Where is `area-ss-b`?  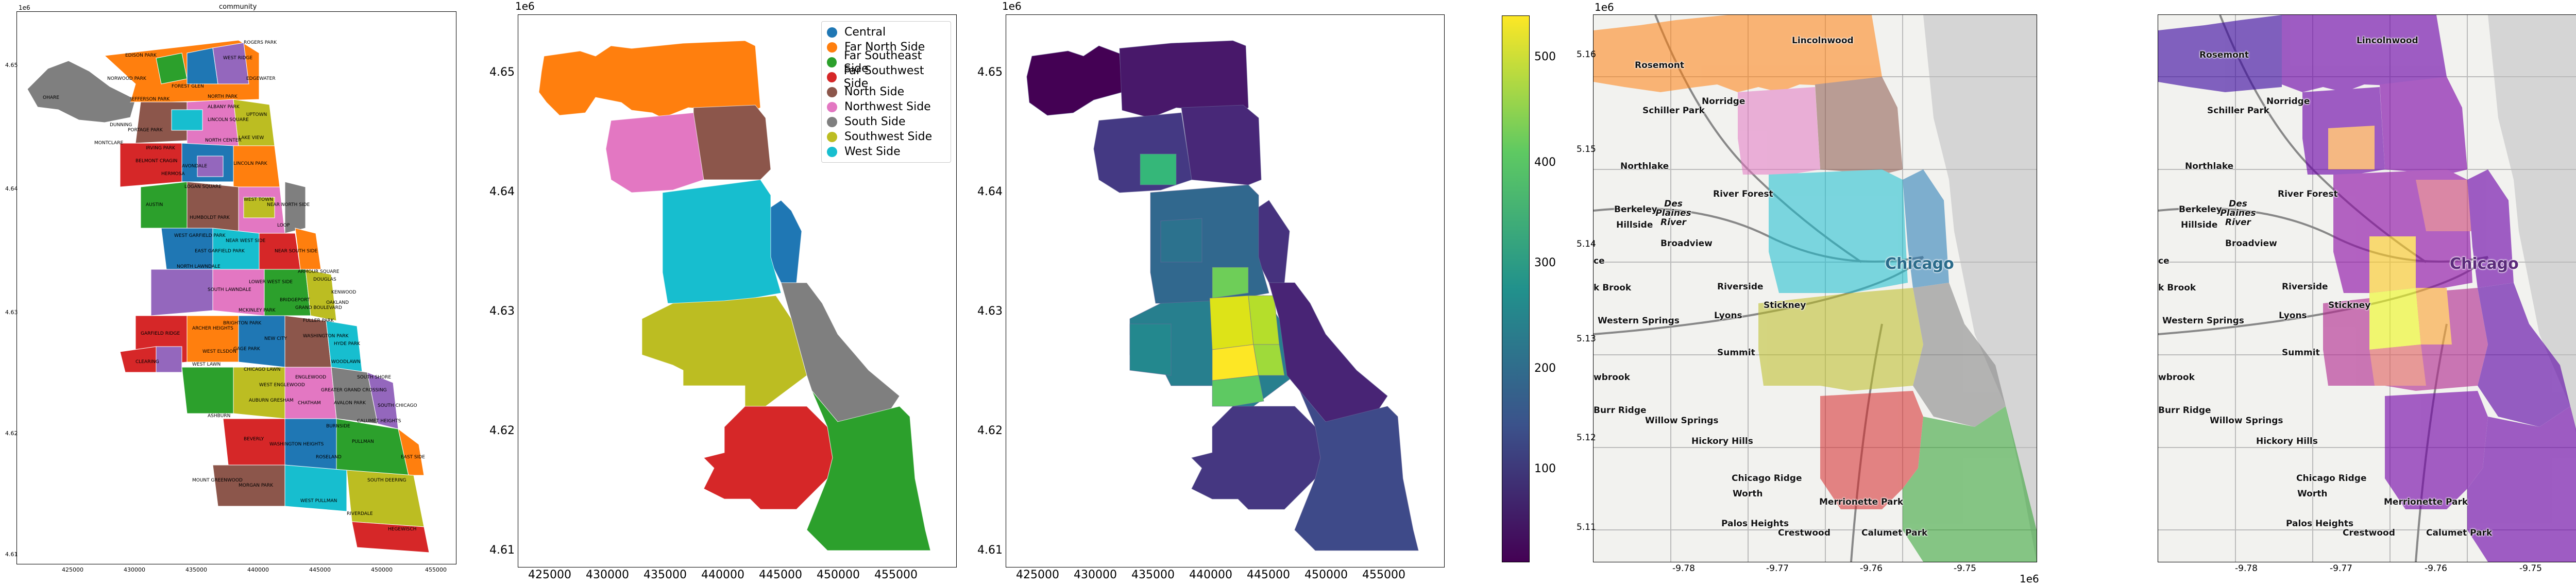
area-ss-b is located at coordinates (259, 393).